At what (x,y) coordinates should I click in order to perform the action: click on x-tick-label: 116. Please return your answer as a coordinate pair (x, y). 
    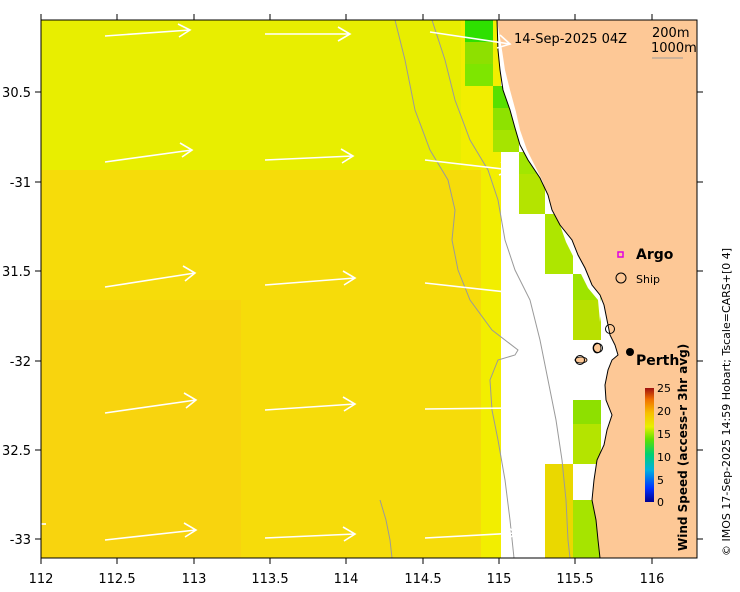
    Looking at the image, I should click on (652, 579).